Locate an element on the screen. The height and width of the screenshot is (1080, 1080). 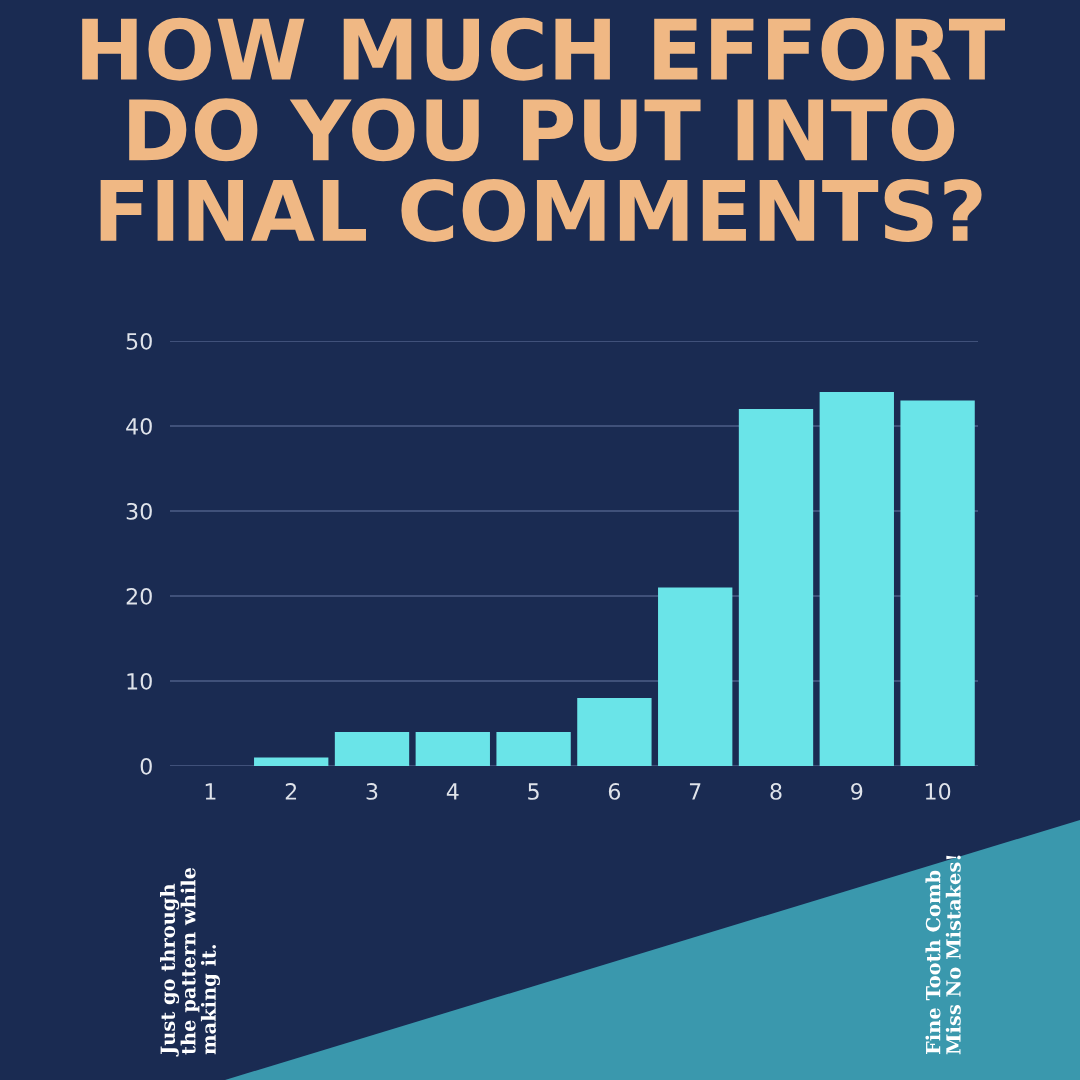
x-tick-label: 3 is located at coordinates (372, 791).